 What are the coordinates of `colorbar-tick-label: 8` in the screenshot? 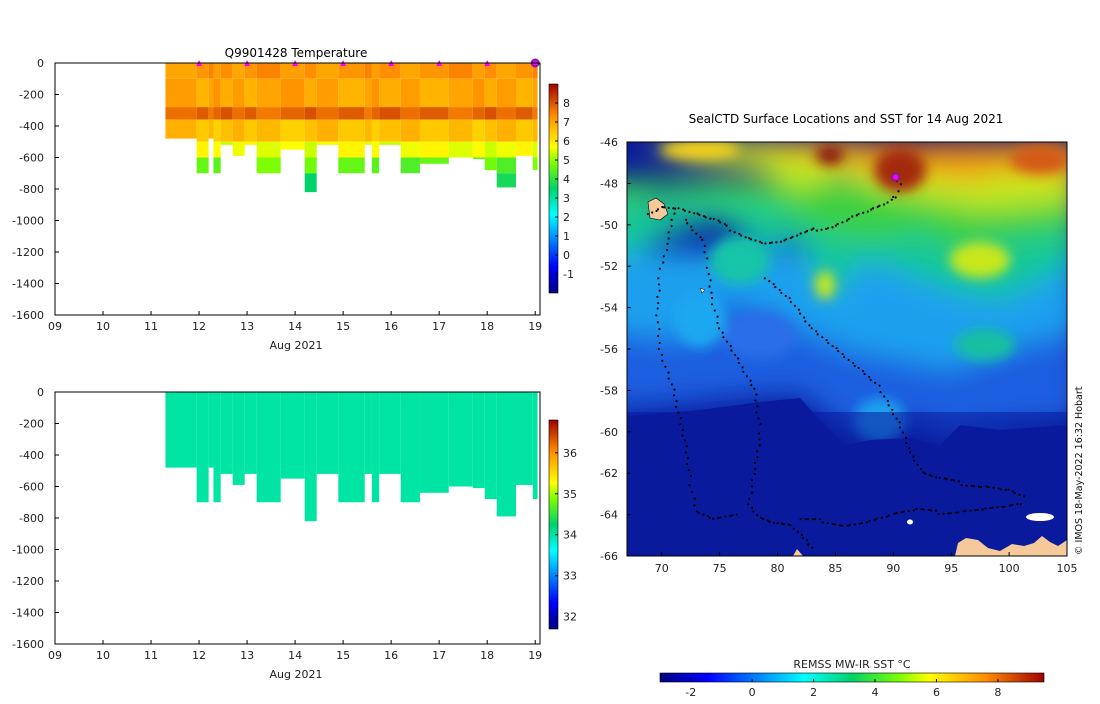 It's located at (566, 103).